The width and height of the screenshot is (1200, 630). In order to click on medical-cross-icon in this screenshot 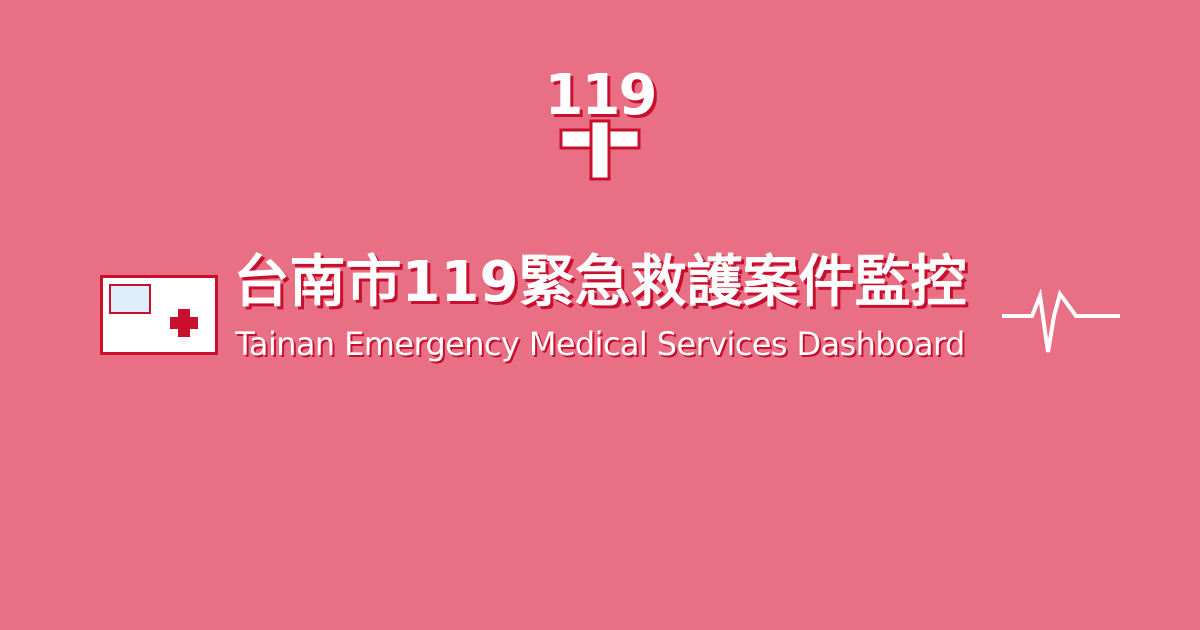, I will do `click(600, 150)`.